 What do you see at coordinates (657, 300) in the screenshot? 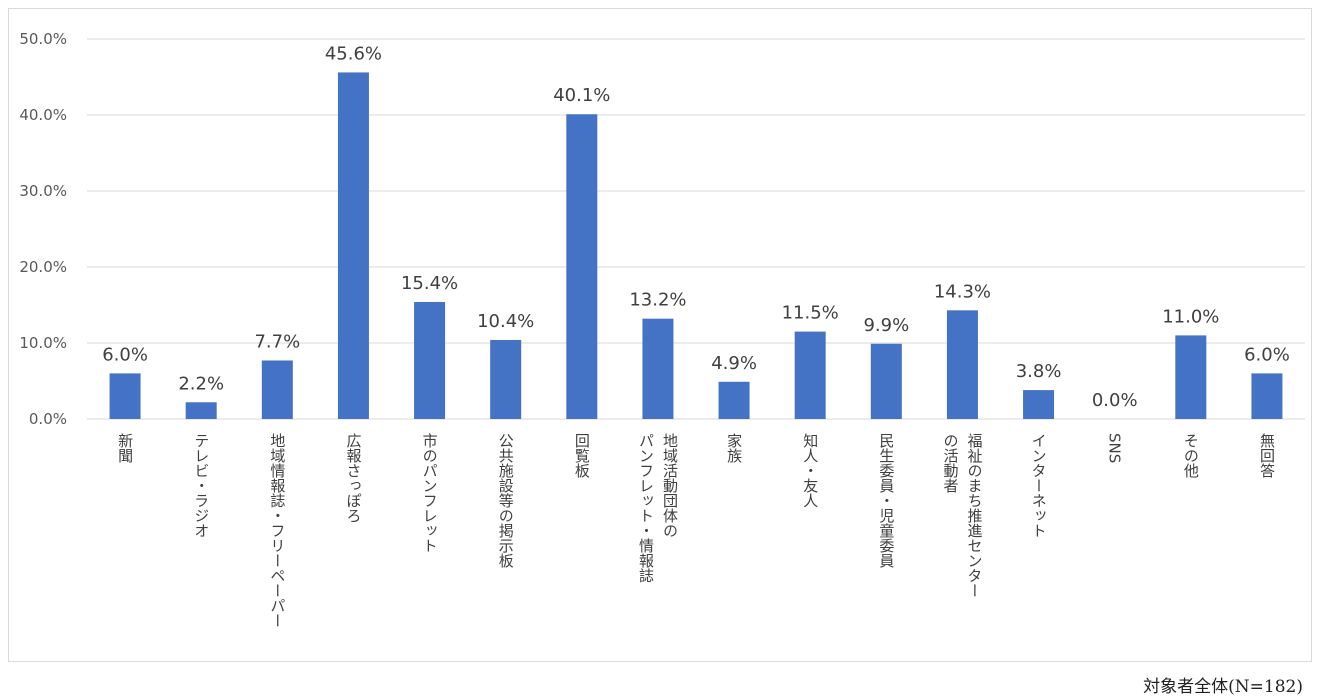
I see `data-label: 13.2%` at bounding box center [657, 300].